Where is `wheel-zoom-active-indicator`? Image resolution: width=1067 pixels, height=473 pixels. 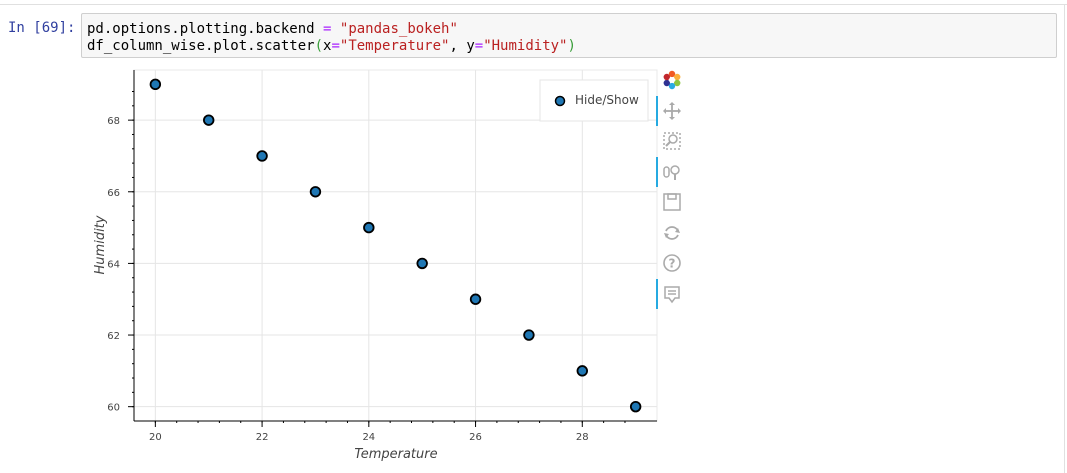
wheel-zoom-active-indicator is located at coordinates (657, 172).